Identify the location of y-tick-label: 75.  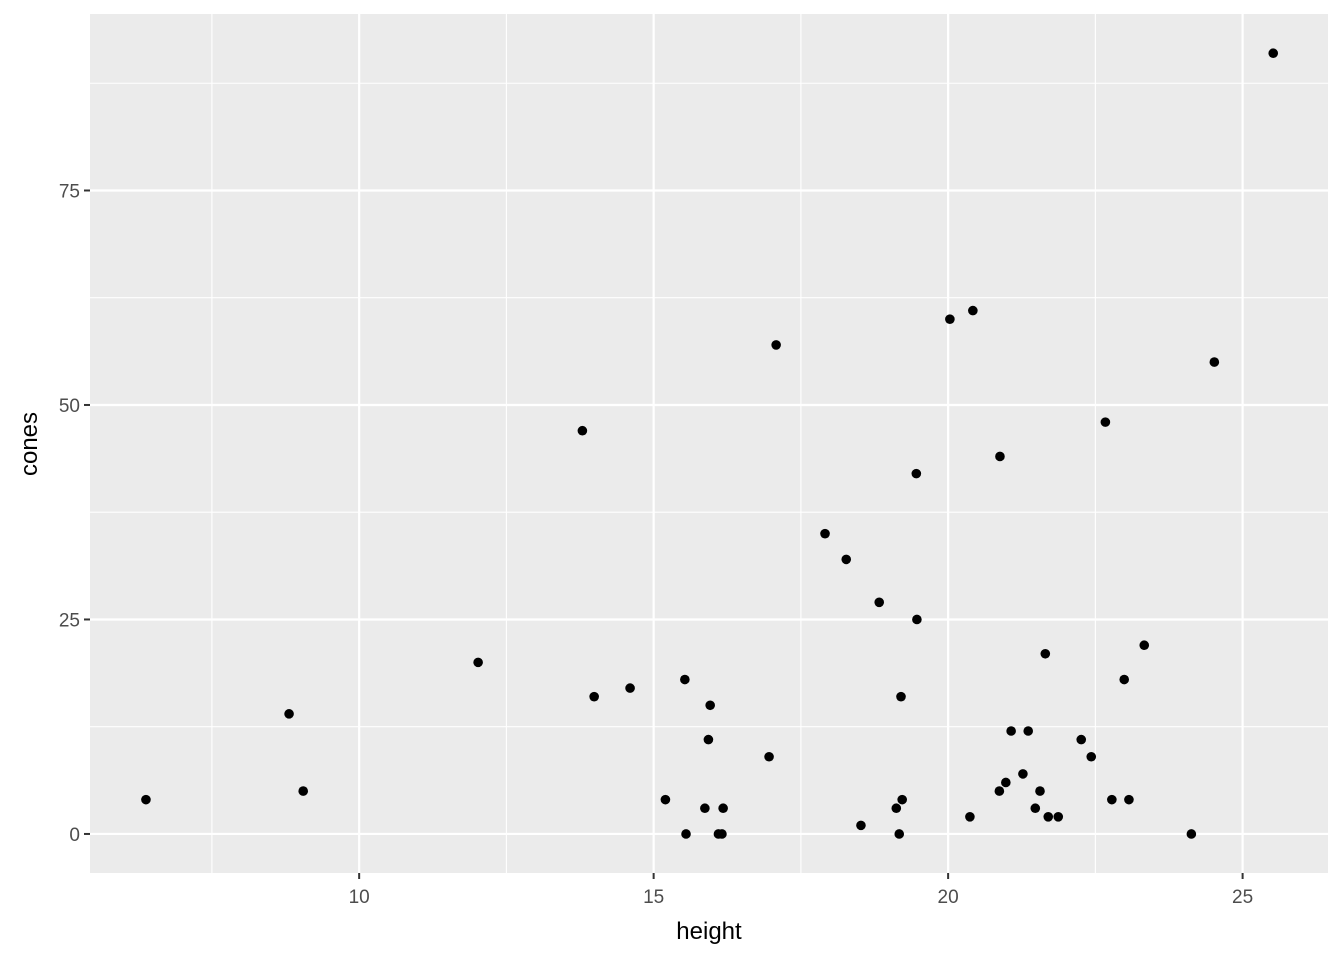
(69, 191).